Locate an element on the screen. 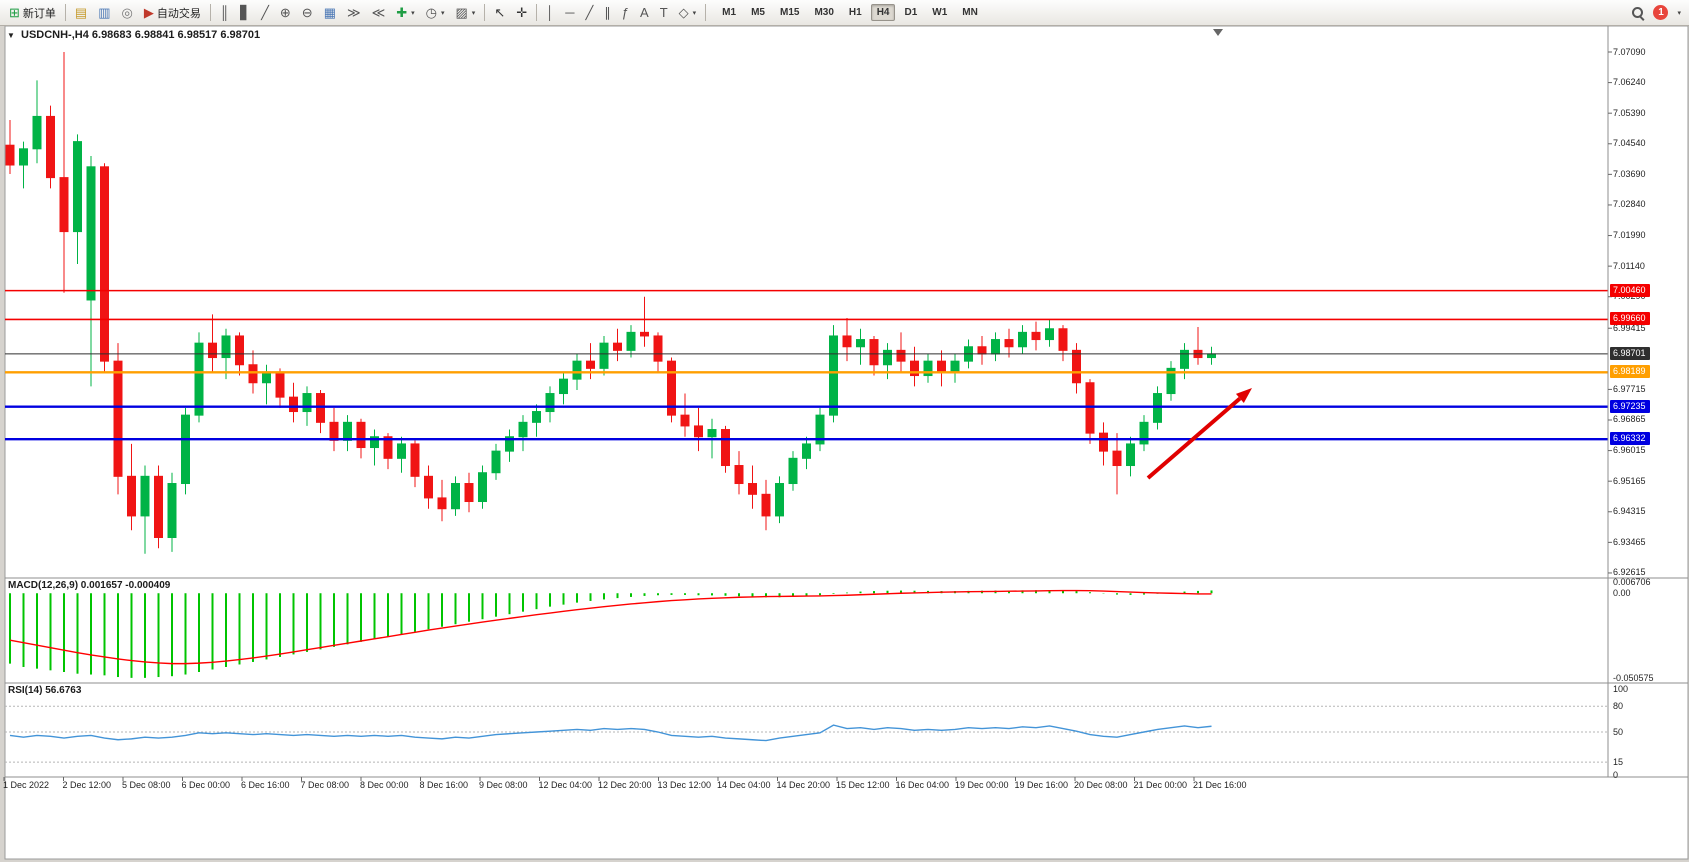 The image size is (1689, 862). trend-arrow is located at coordinates (1194, 438).